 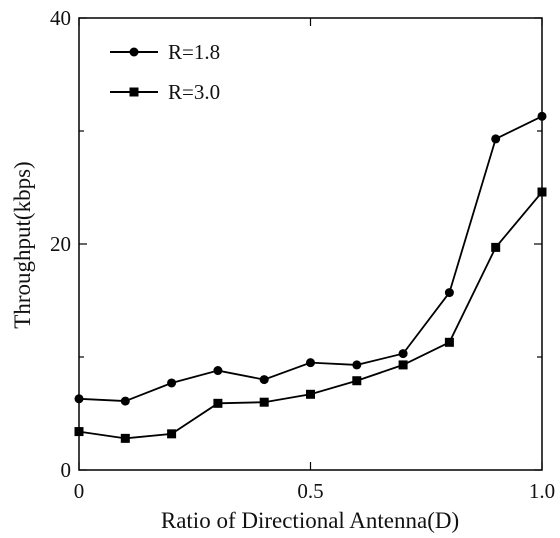 I want to click on legend-marker-r18, so click(x=134, y=52).